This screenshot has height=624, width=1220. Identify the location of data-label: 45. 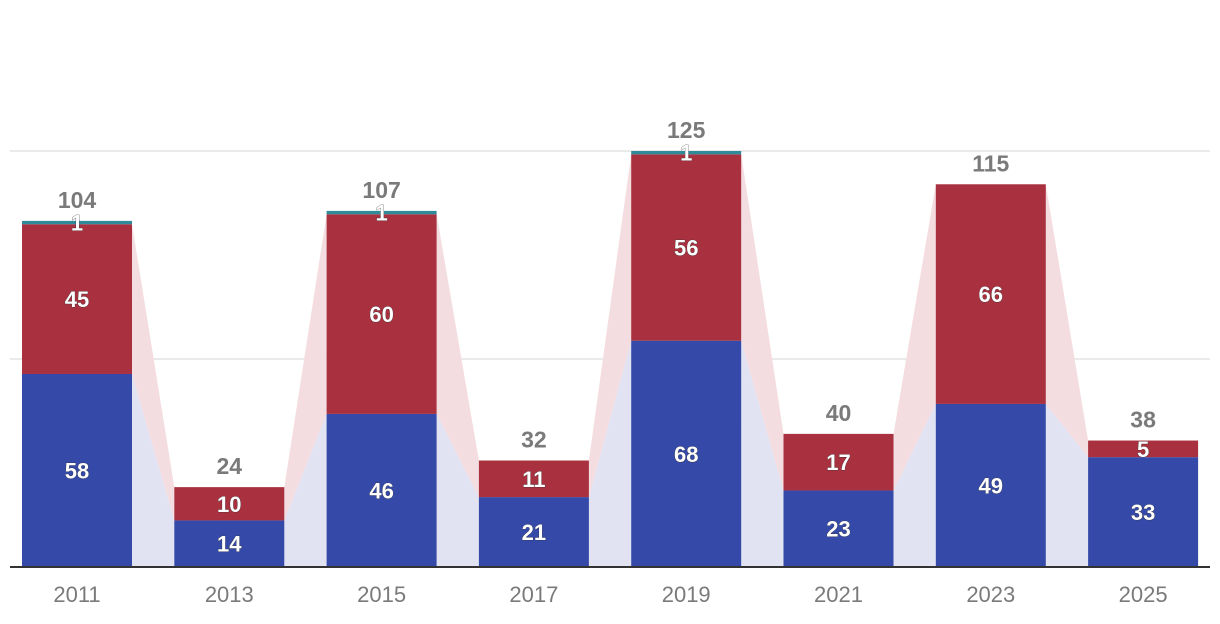
(77, 299).